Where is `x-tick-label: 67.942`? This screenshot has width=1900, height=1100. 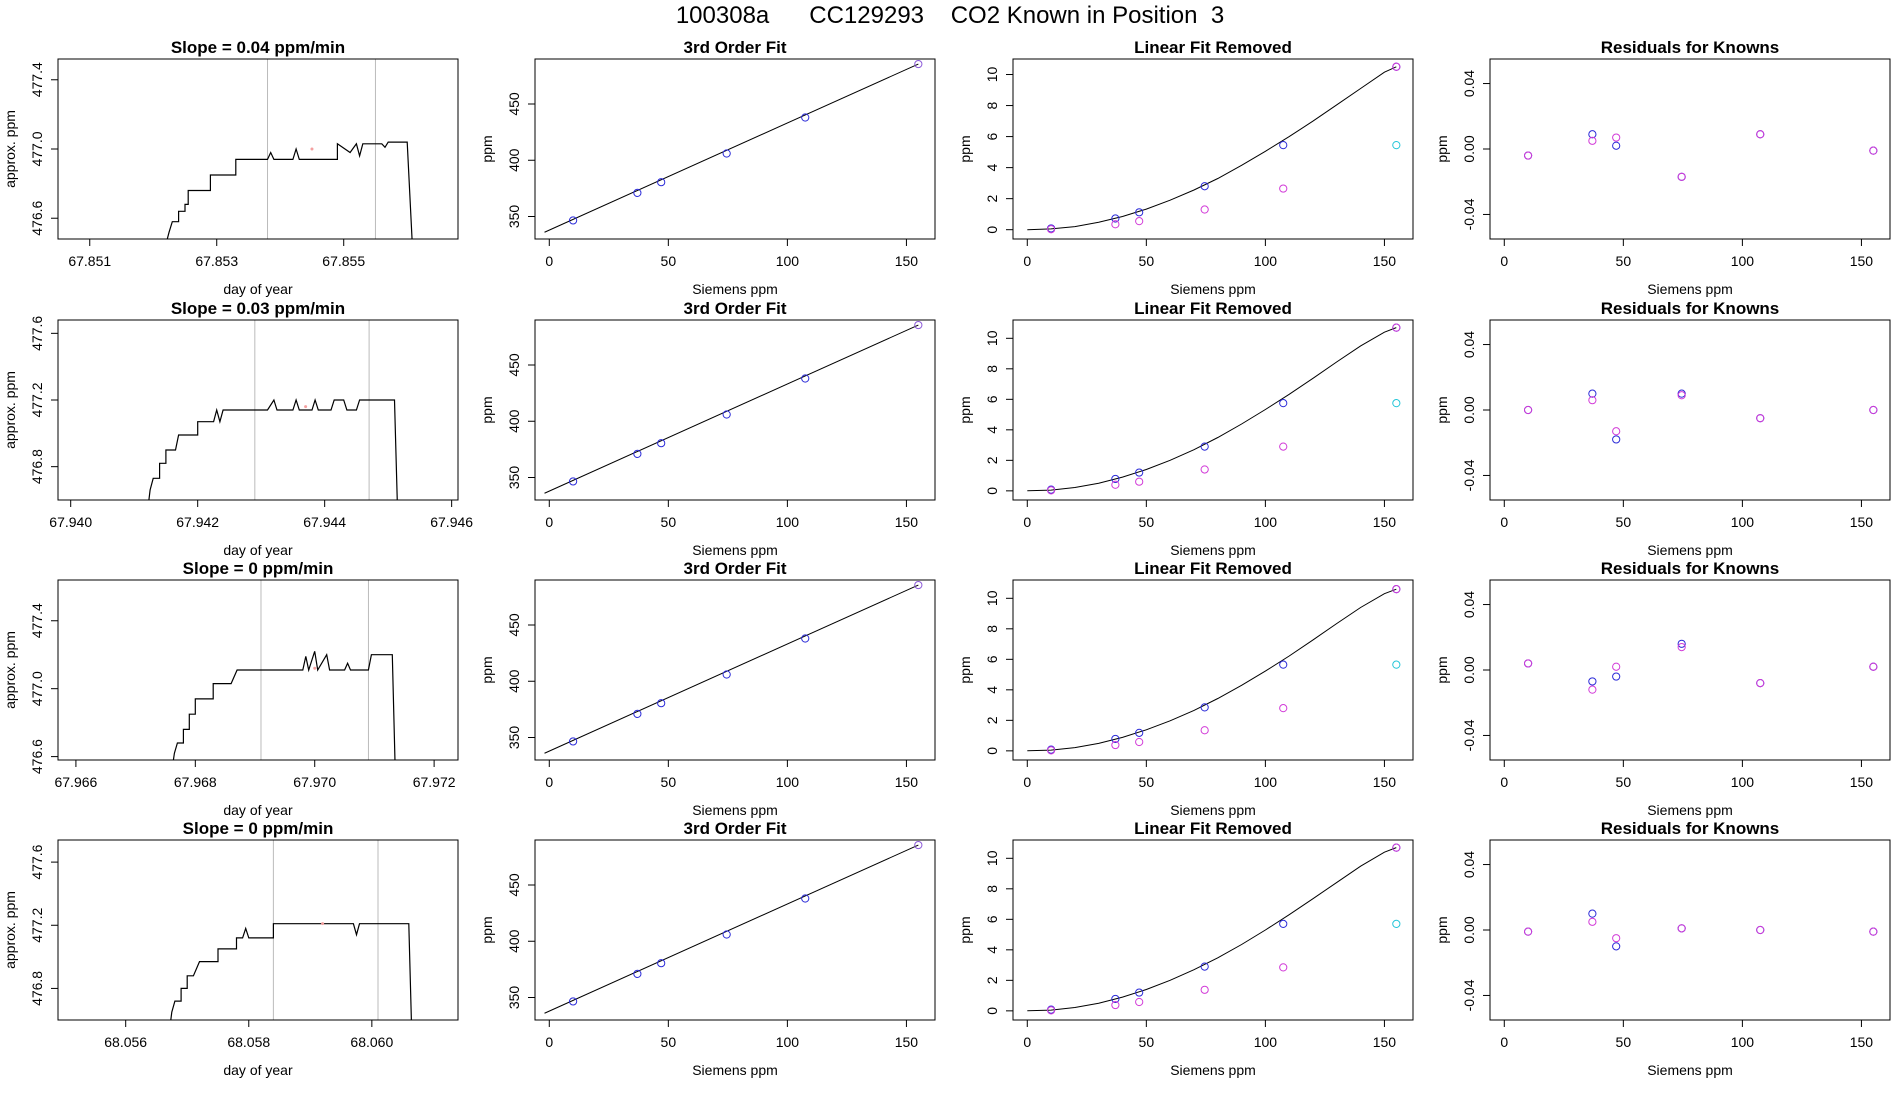 x-tick-label: 67.942 is located at coordinates (197, 522).